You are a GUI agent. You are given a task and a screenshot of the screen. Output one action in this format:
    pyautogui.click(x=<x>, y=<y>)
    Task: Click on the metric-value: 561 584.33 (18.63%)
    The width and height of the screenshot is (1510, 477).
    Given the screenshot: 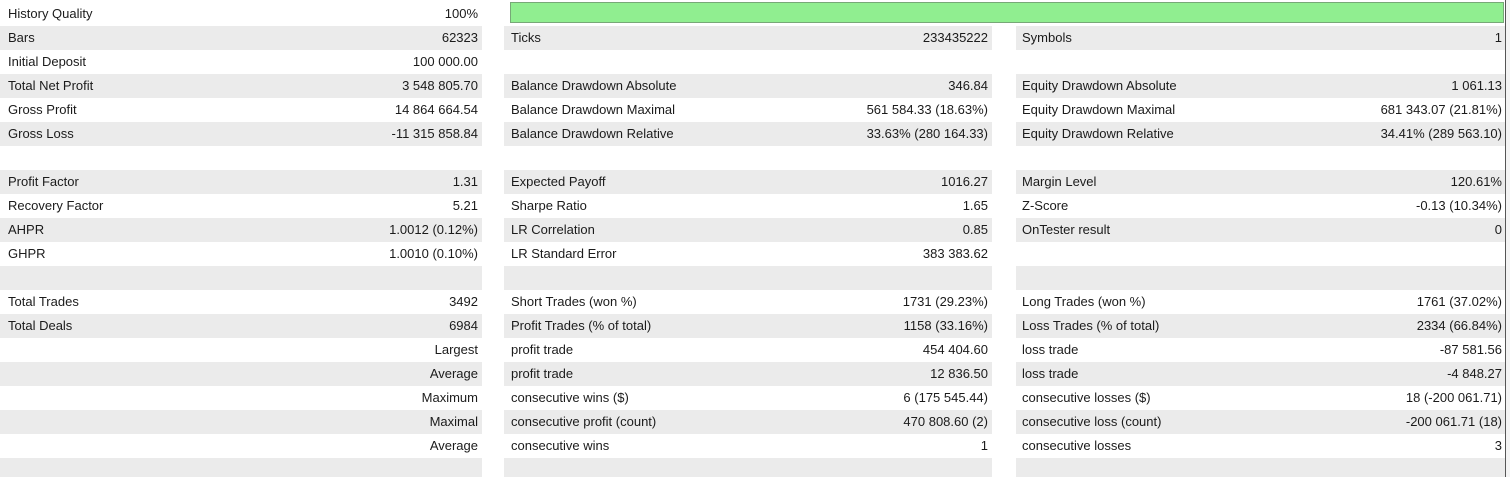 What is the action you would take?
    pyautogui.click(x=927, y=109)
    